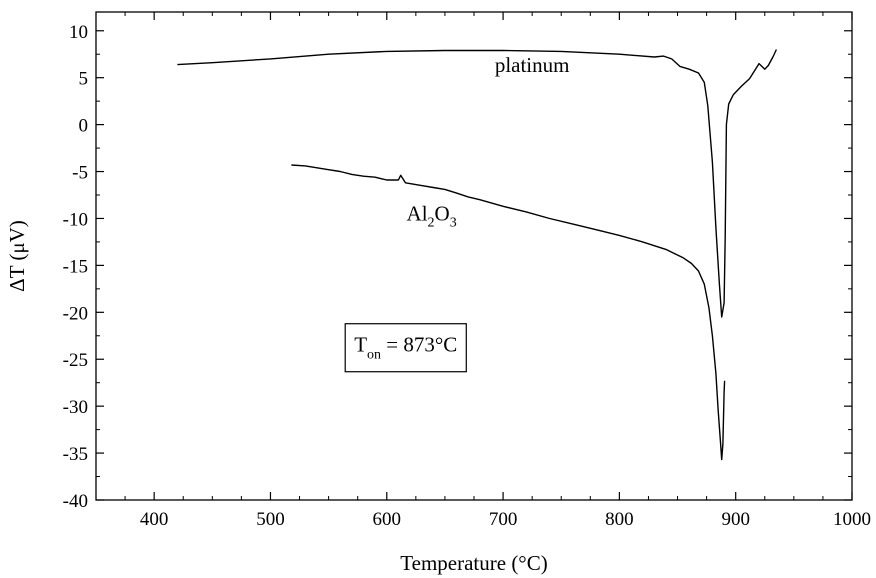 This screenshot has height=578, width=876. What do you see at coordinates (852, 519) in the screenshot?
I see `x-tick-label: 1000` at bounding box center [852, 519].